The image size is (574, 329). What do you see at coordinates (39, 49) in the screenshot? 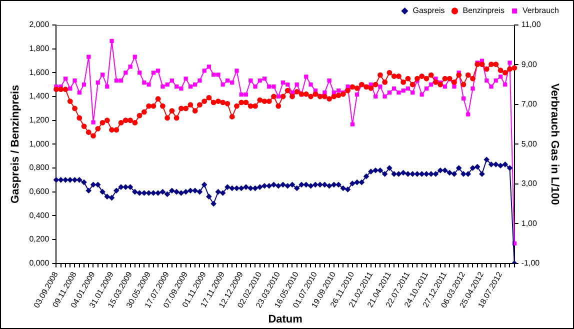
I see `y-tick-label: 1,800` at bounding box center [39, 49].